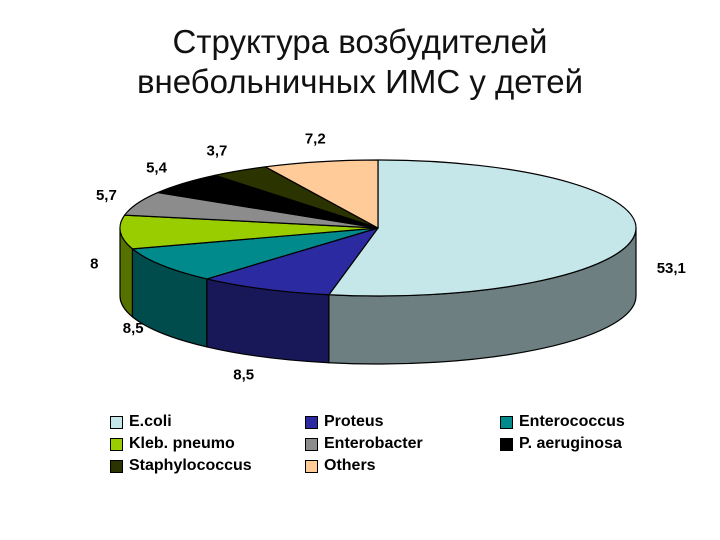 This screenshot has height=540, width=720. I want to click on legend-item-6: Staphylococcus, so click(207, 466).